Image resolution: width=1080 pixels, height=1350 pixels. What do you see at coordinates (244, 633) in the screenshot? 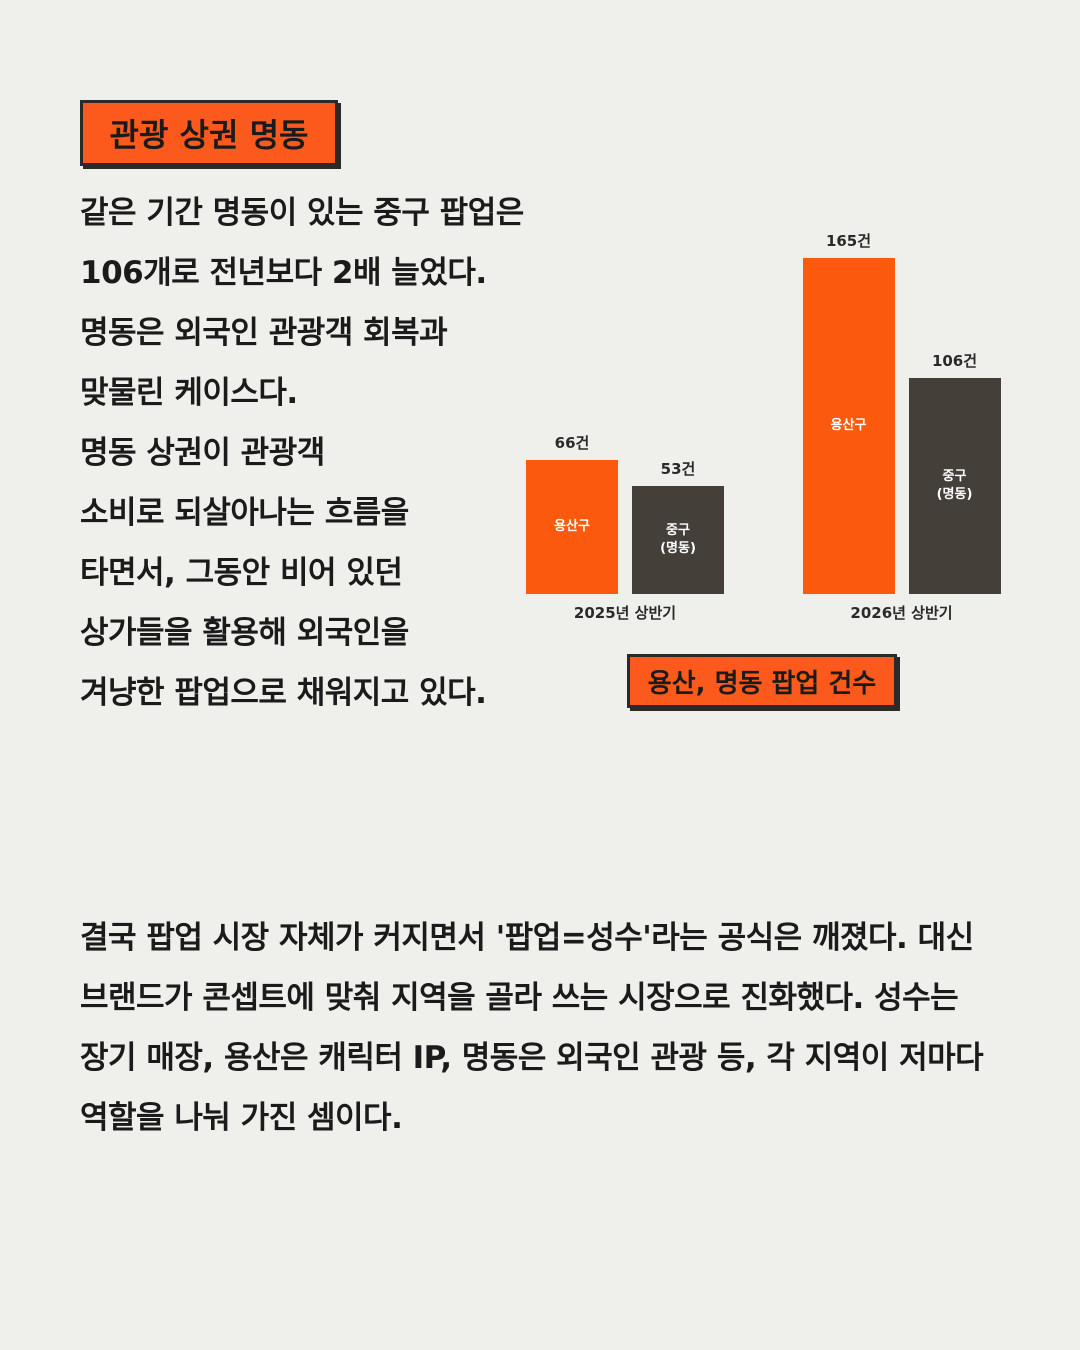
I see `text-line: 상가들을 활용해 외국인을` at bounding box center [244, 633].